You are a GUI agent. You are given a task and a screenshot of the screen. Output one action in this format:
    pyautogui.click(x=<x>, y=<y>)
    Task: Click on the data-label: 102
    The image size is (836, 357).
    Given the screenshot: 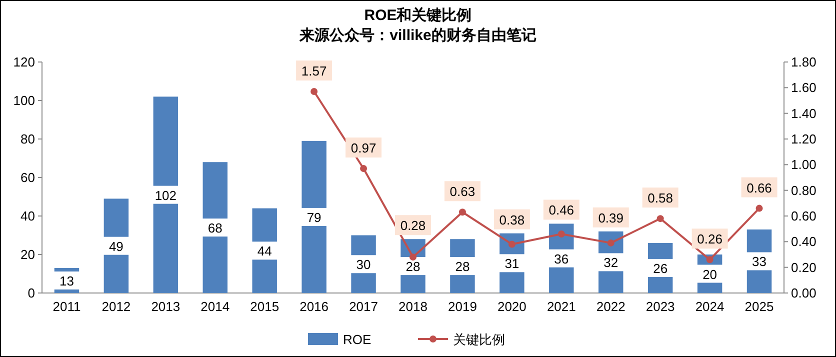 What is the action you would take?
    pyautogui.click(x=165, y=195)
    